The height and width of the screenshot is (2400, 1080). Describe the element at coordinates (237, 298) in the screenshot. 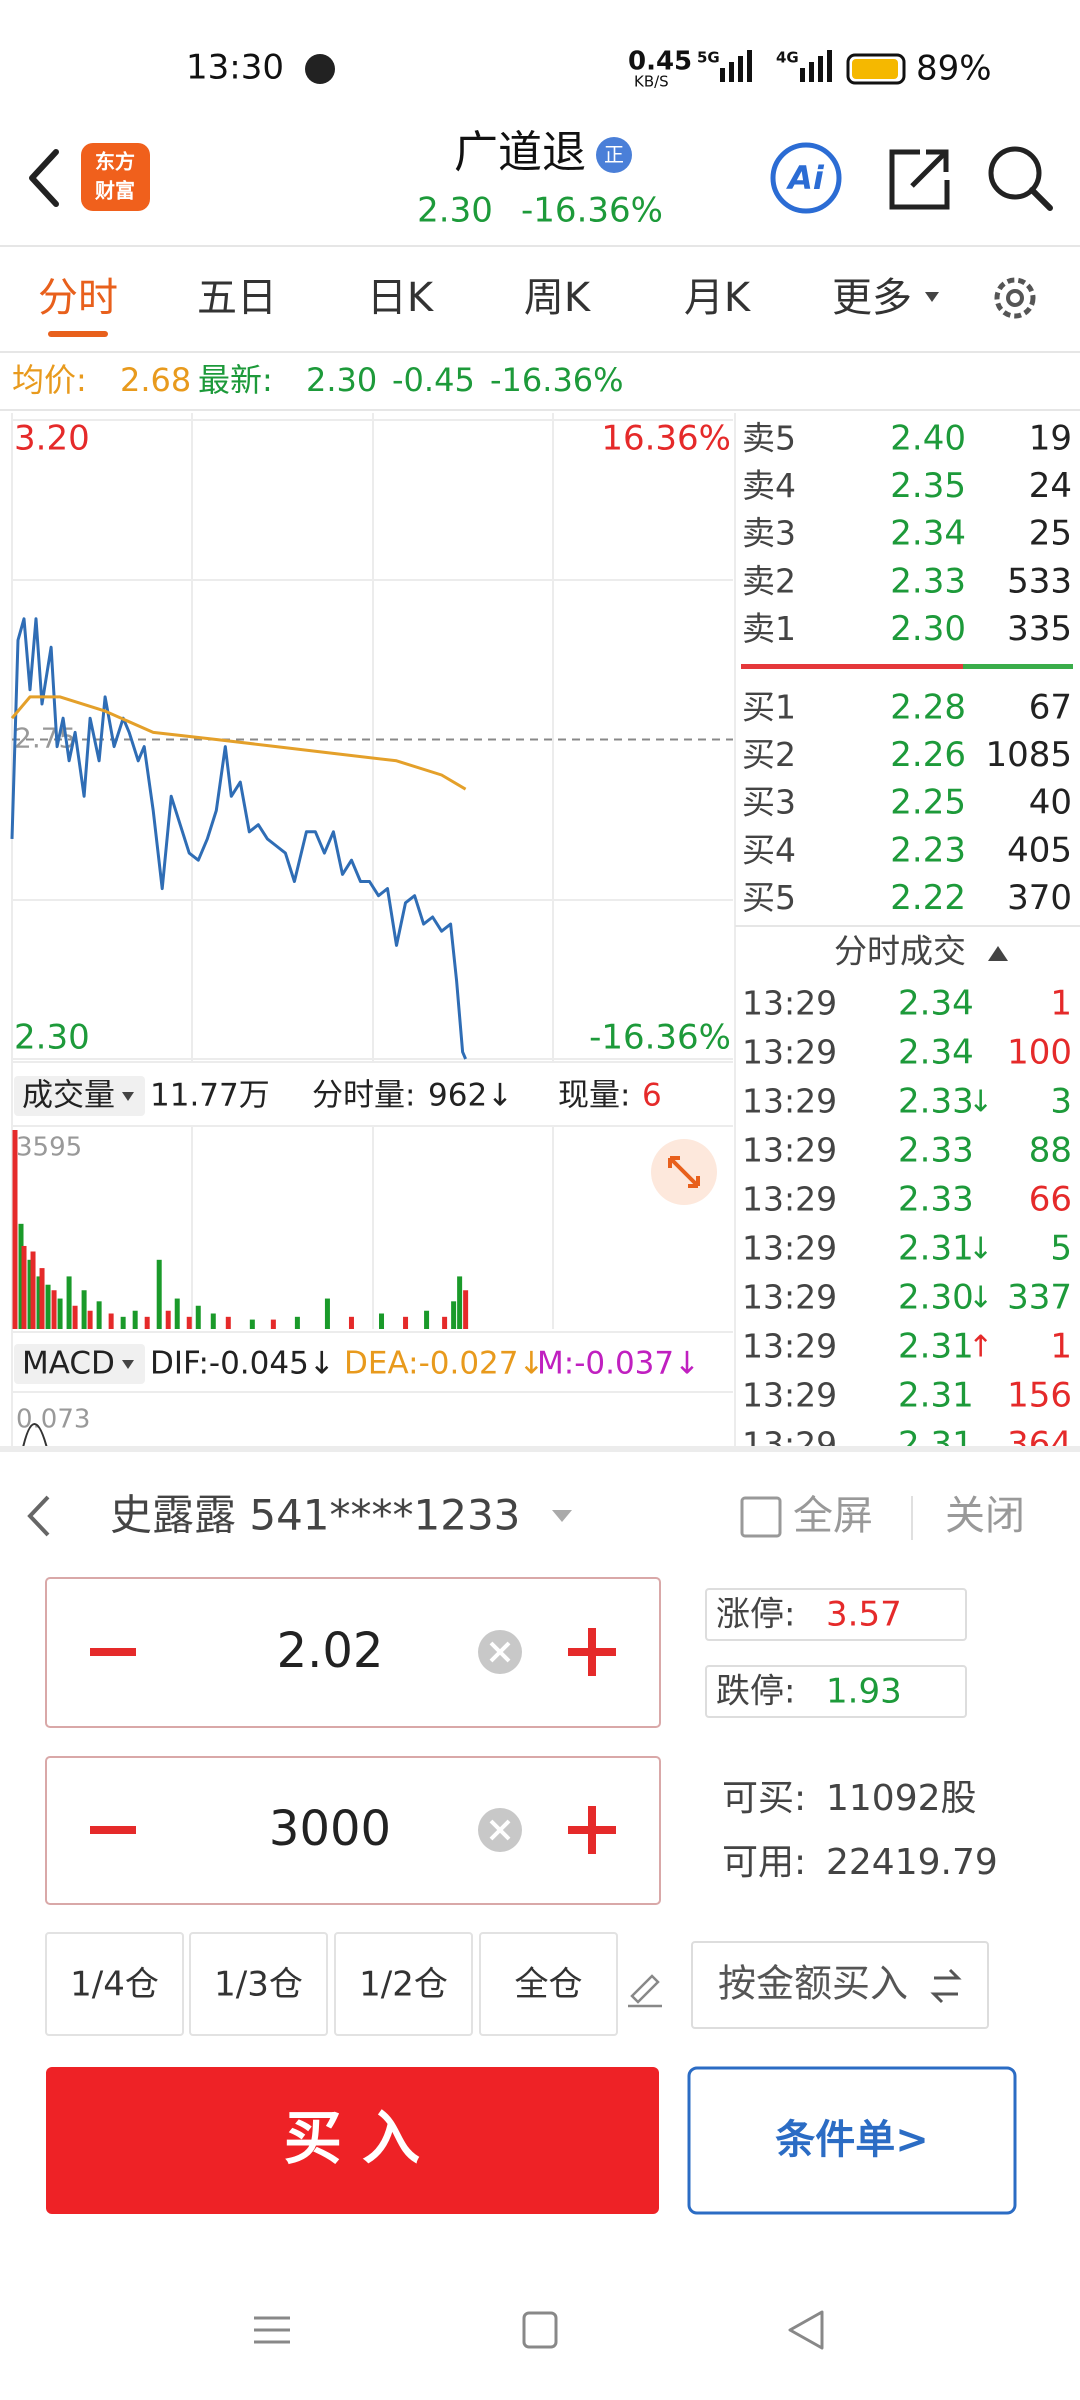

I see `tab: 五日` at that location.